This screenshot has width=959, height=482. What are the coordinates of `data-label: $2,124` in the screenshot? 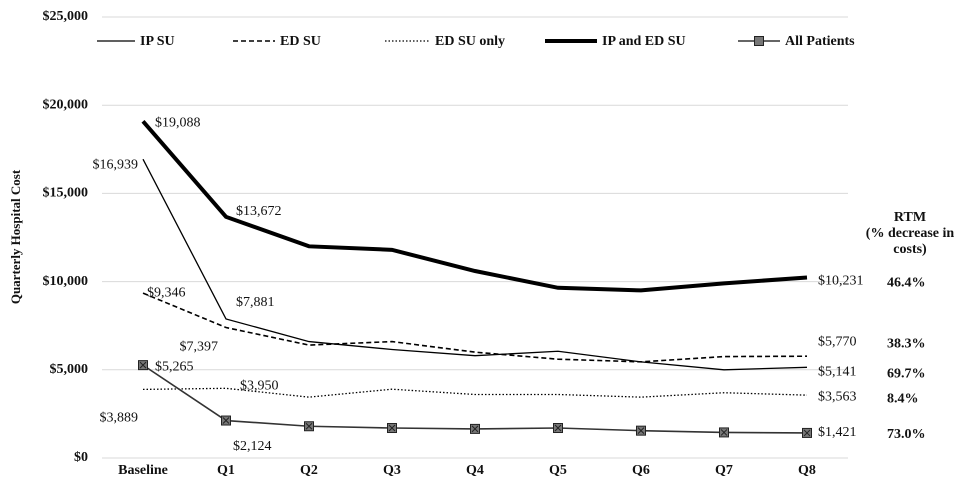 It's located at (252, 446).